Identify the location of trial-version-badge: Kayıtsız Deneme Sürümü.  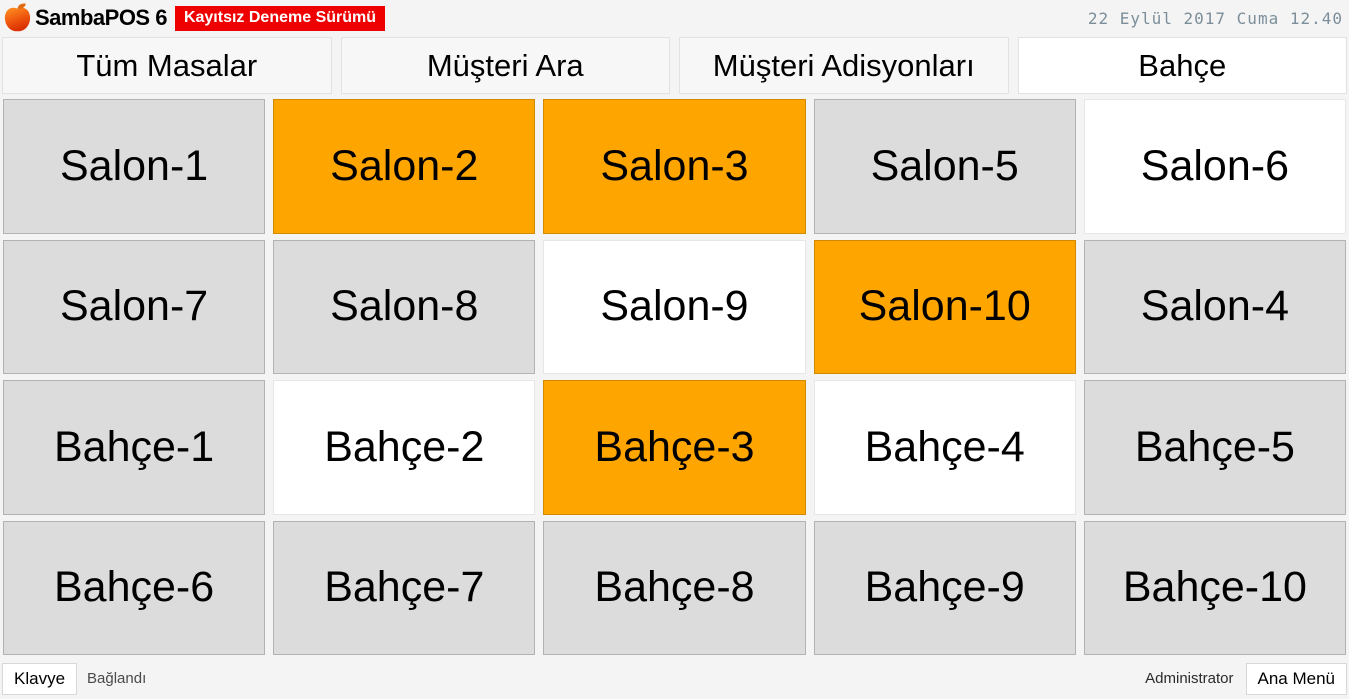
(280, 18).